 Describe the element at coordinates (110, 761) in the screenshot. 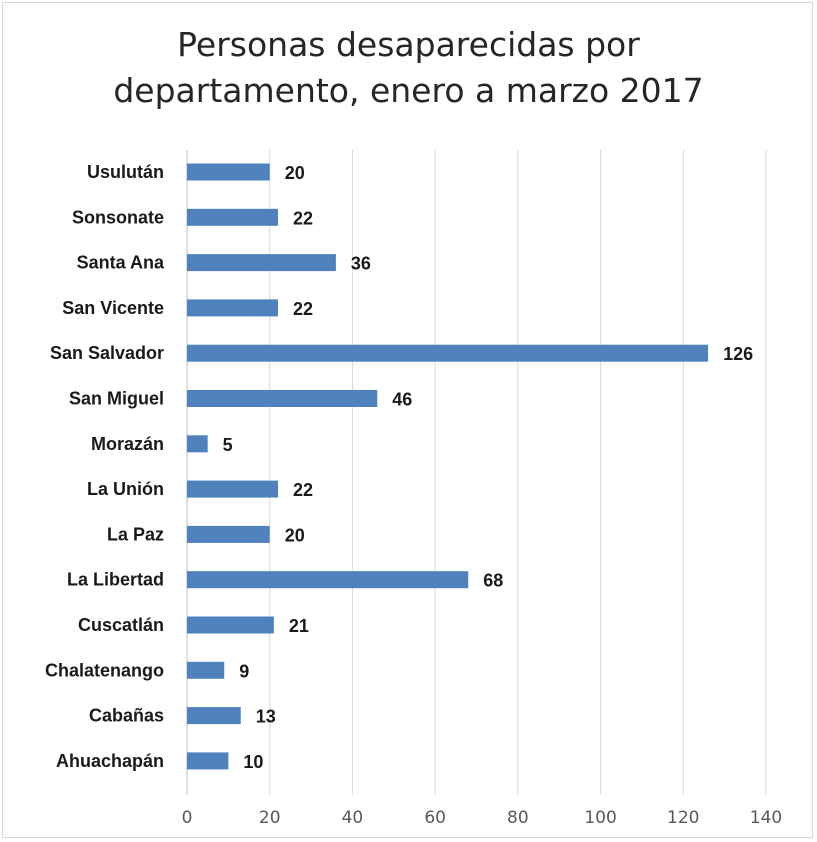

I see `category-label-13: Ahuachapán` at that location.